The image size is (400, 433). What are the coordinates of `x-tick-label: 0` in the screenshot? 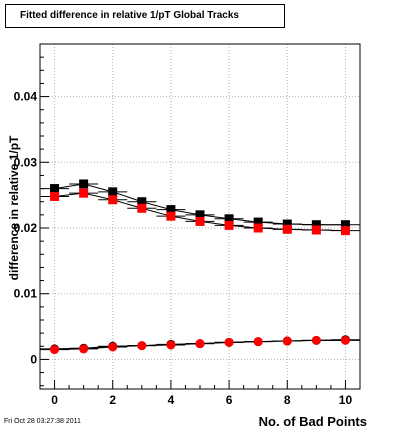 It's located at (54, 400).